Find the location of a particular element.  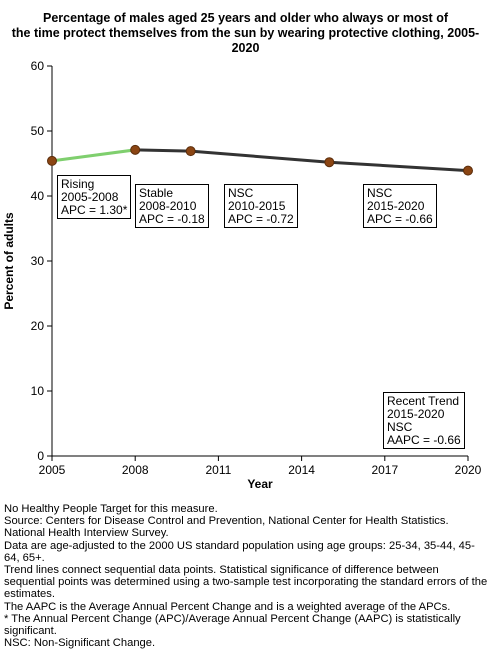

segment-label-1: Rising 2005-2008 APC = 1.30* is located at coordinates (94, 197).